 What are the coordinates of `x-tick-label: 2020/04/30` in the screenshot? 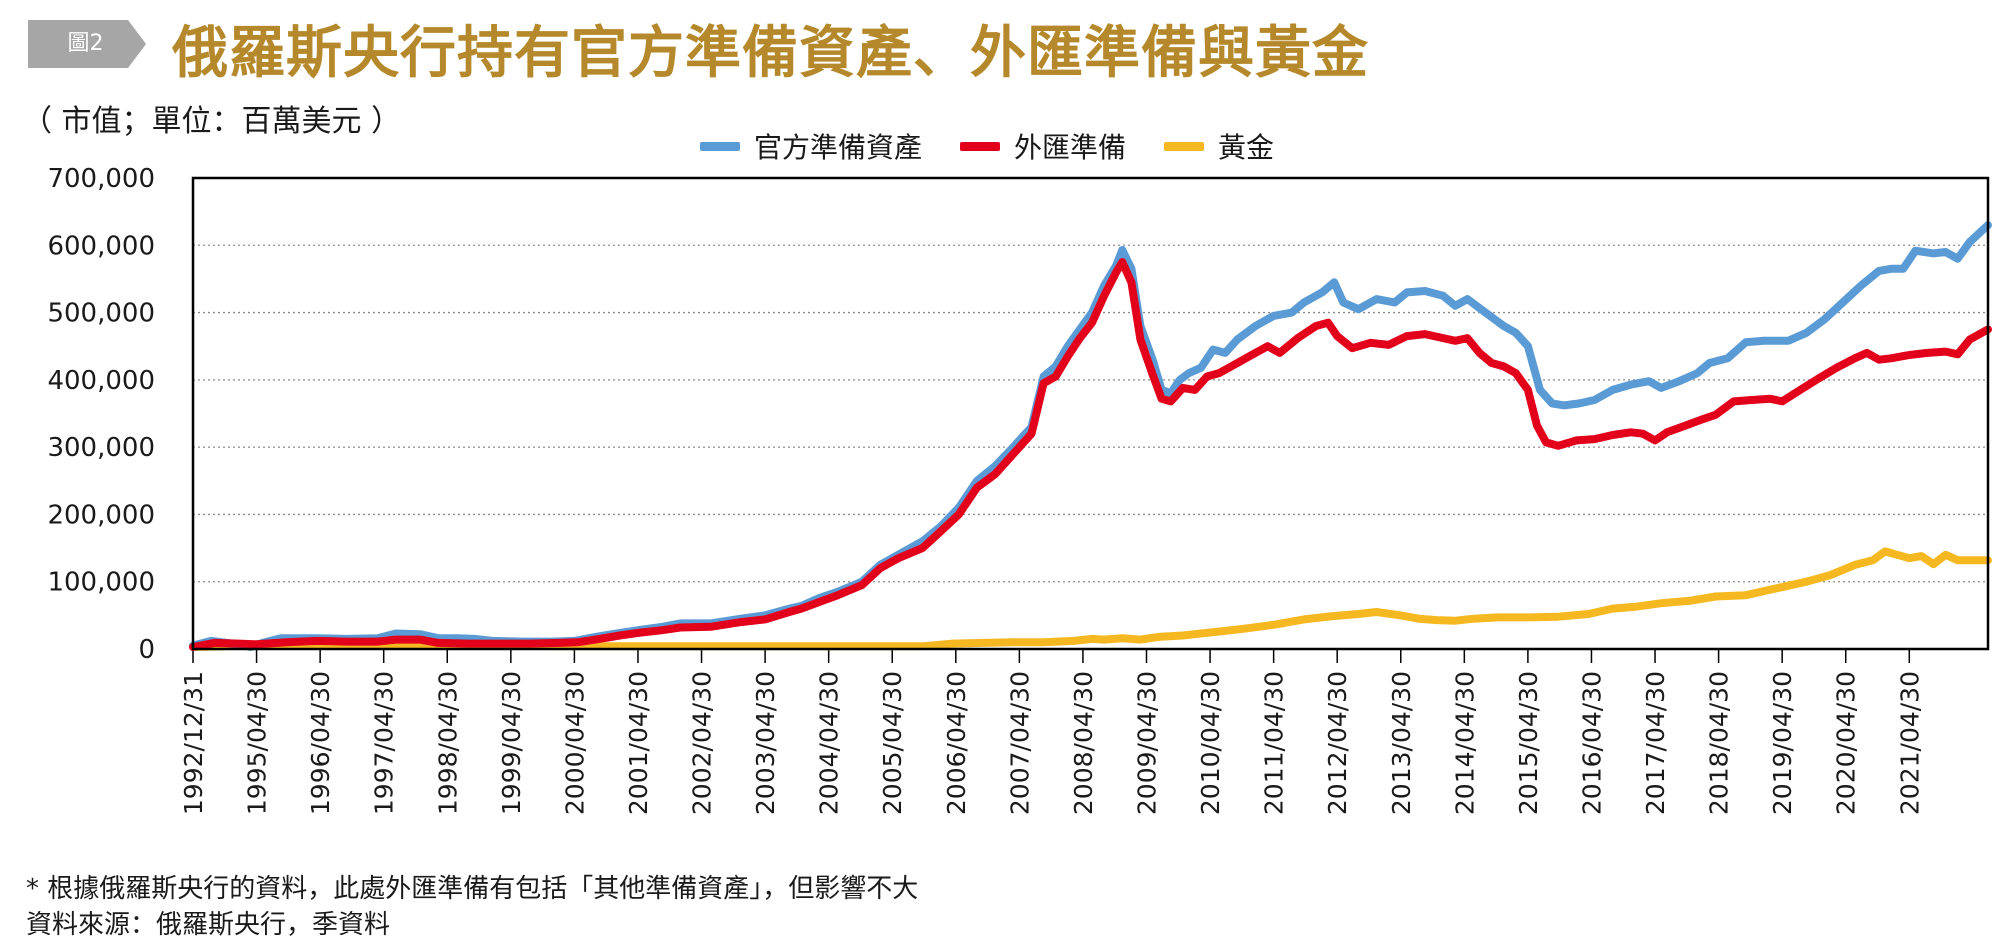 It's located at (1846, 743).